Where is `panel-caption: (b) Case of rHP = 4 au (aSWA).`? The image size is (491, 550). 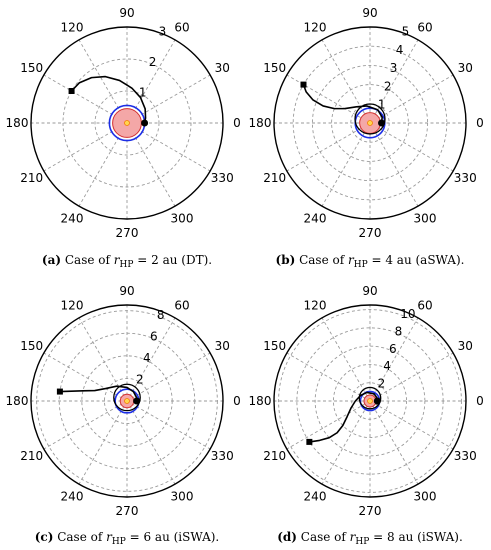 panel-caption: (b) Case of rHP = 4 au (aSWA). is located at coordinates (370, 261).